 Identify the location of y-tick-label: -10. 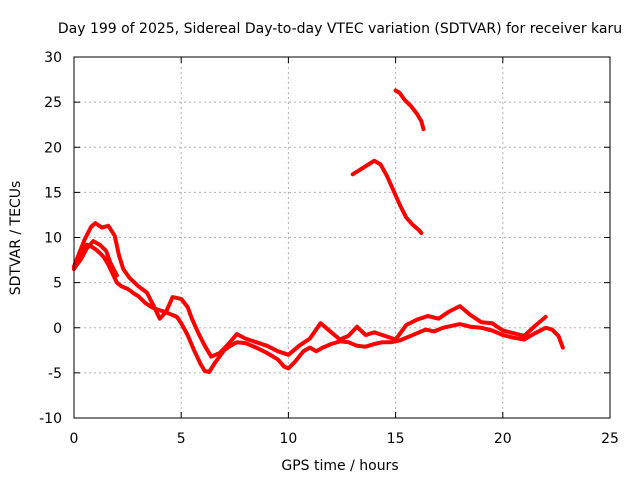
(50, 419).